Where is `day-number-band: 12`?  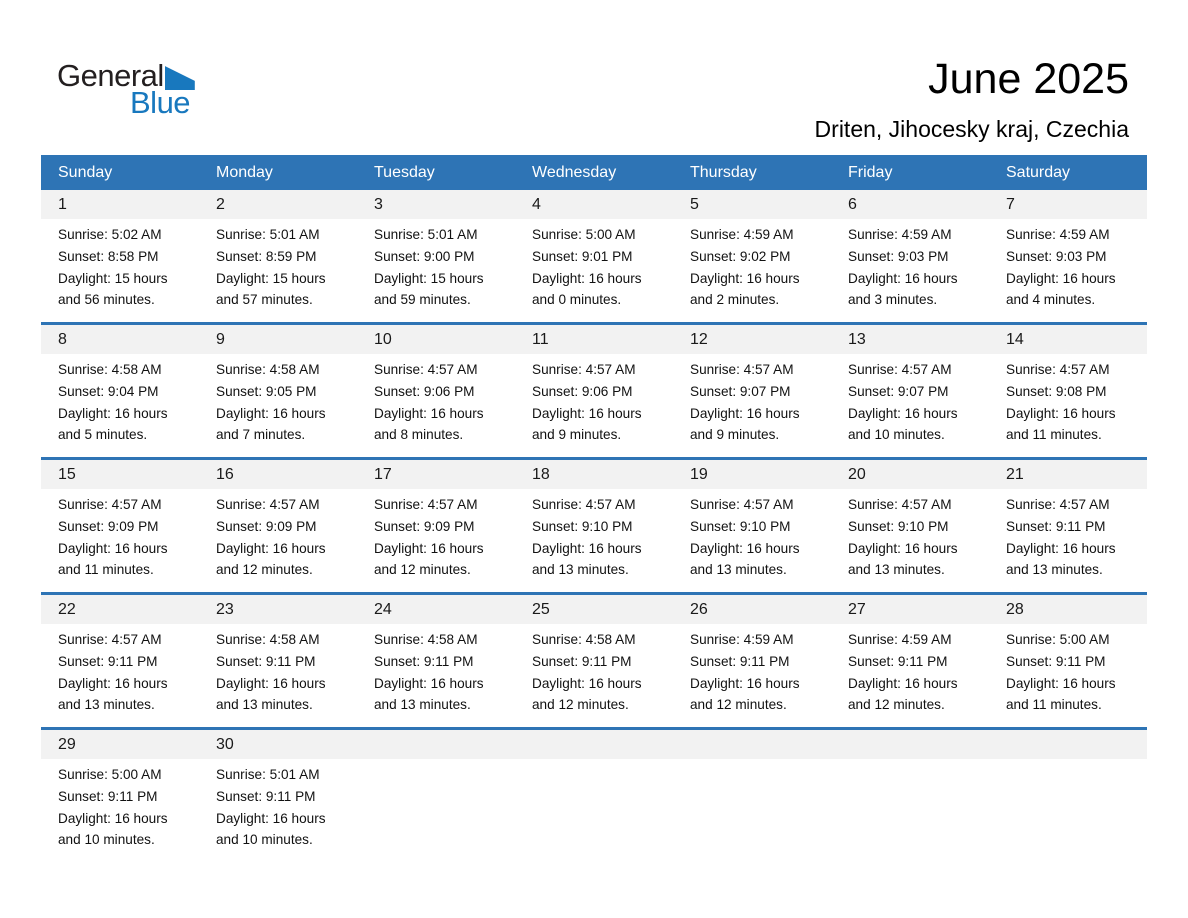
day-number-band: 12 is located at coordinates (752, 339).